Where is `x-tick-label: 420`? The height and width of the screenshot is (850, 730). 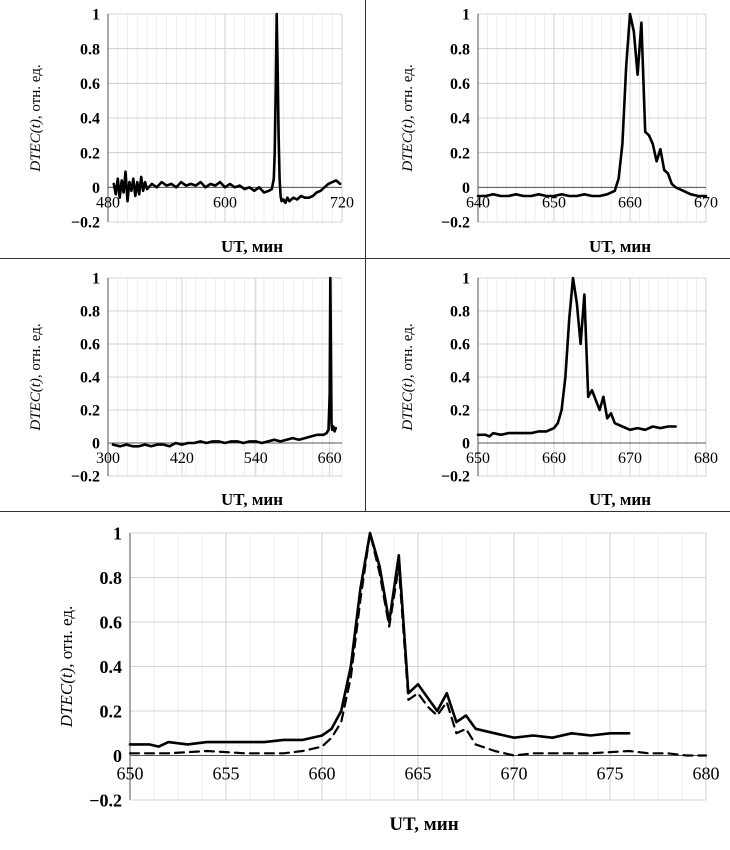
x-tick-label: 420 is located at coordinates (182, 458).